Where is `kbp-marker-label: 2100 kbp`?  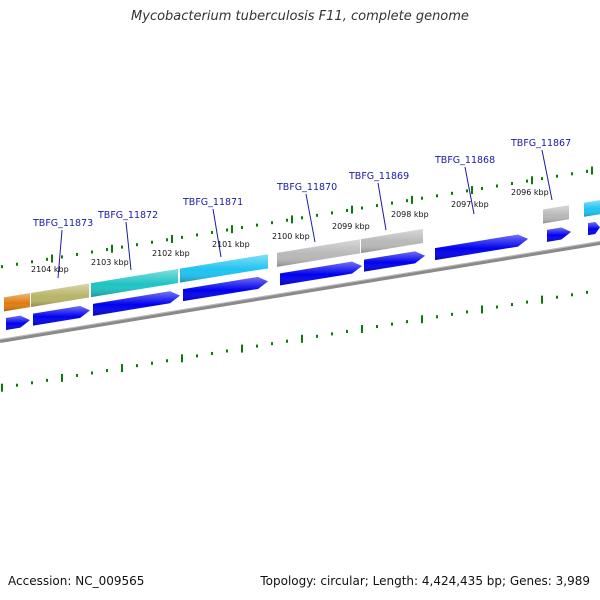
kbp-marker-label: 2100 kbp is located at coordinates (291, 236).